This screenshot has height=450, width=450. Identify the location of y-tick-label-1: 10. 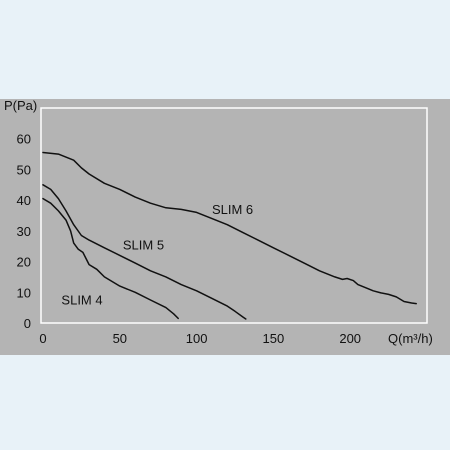
(24, 292).